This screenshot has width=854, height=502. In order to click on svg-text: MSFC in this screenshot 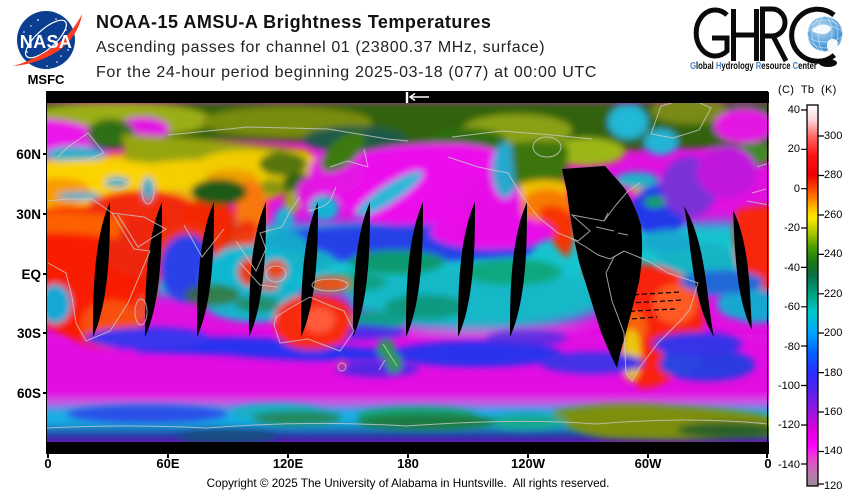, I will do `click(46, 79)`.